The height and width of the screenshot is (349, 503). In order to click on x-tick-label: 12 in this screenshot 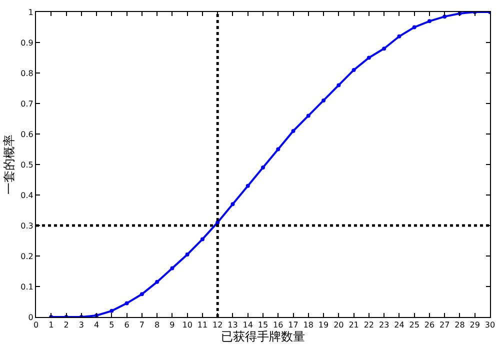, I will do `click(217, 325)`.